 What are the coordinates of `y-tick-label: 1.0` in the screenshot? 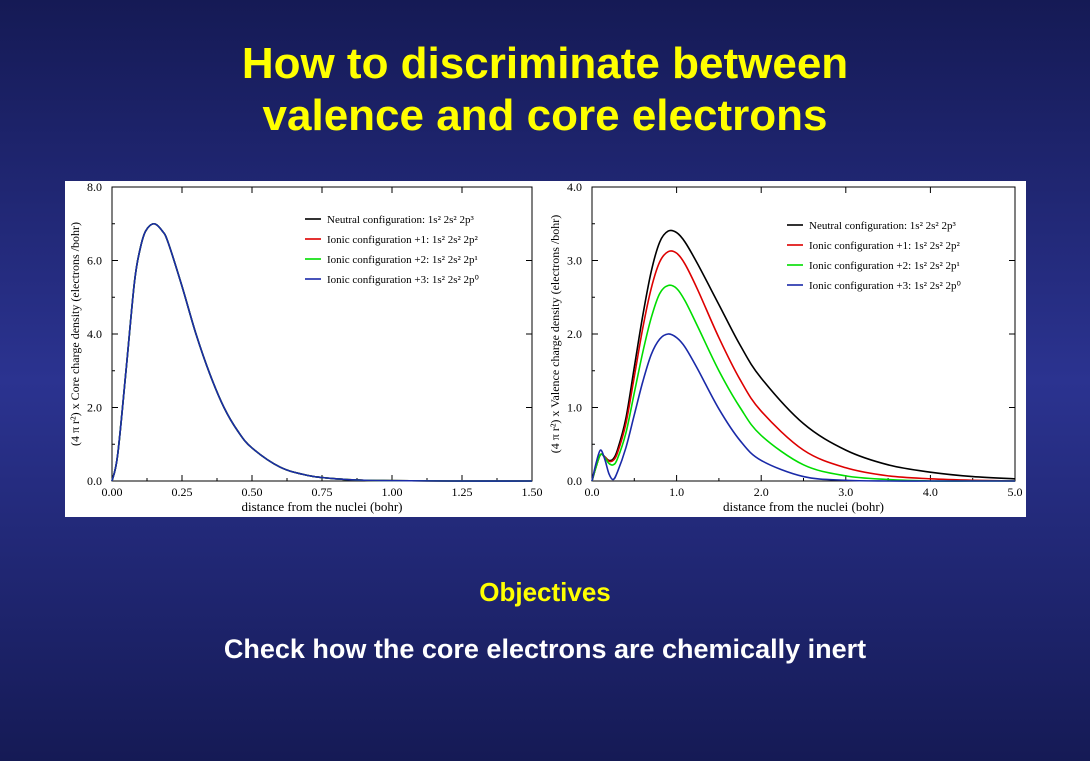 It's located at (574, 408).